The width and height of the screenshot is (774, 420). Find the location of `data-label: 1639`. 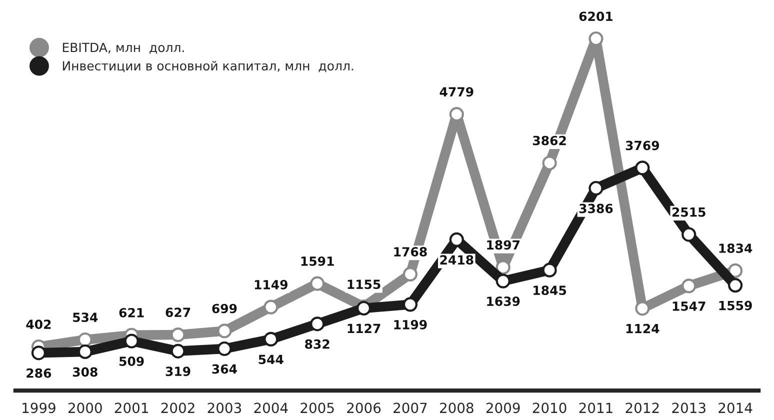

data-label: 1639 is located at coordinates (503, 301).